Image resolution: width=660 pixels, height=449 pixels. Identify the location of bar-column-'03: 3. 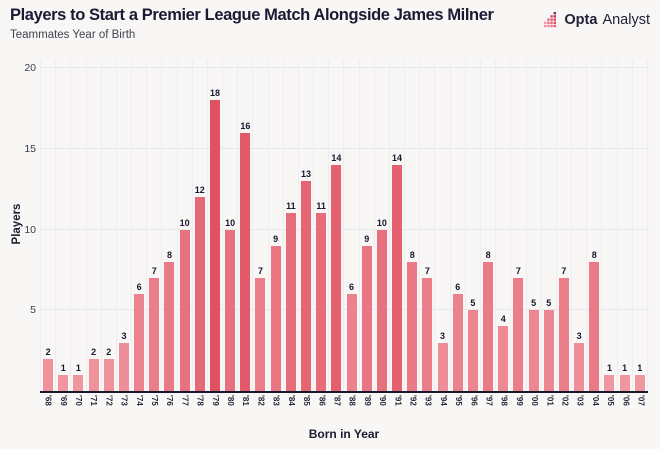
(578, 225).